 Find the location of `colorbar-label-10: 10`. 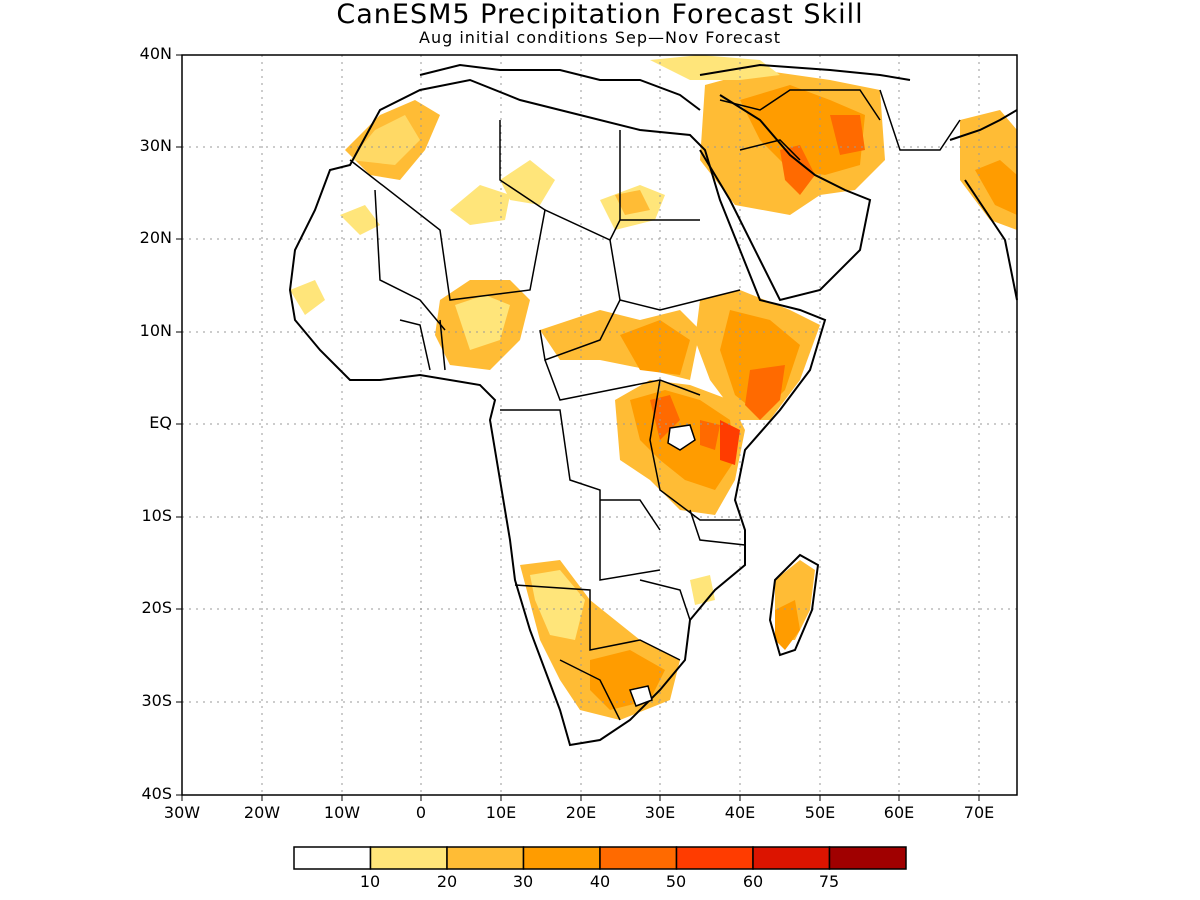

colorbar-label-10: 10 is located at coordinates (370, 881).